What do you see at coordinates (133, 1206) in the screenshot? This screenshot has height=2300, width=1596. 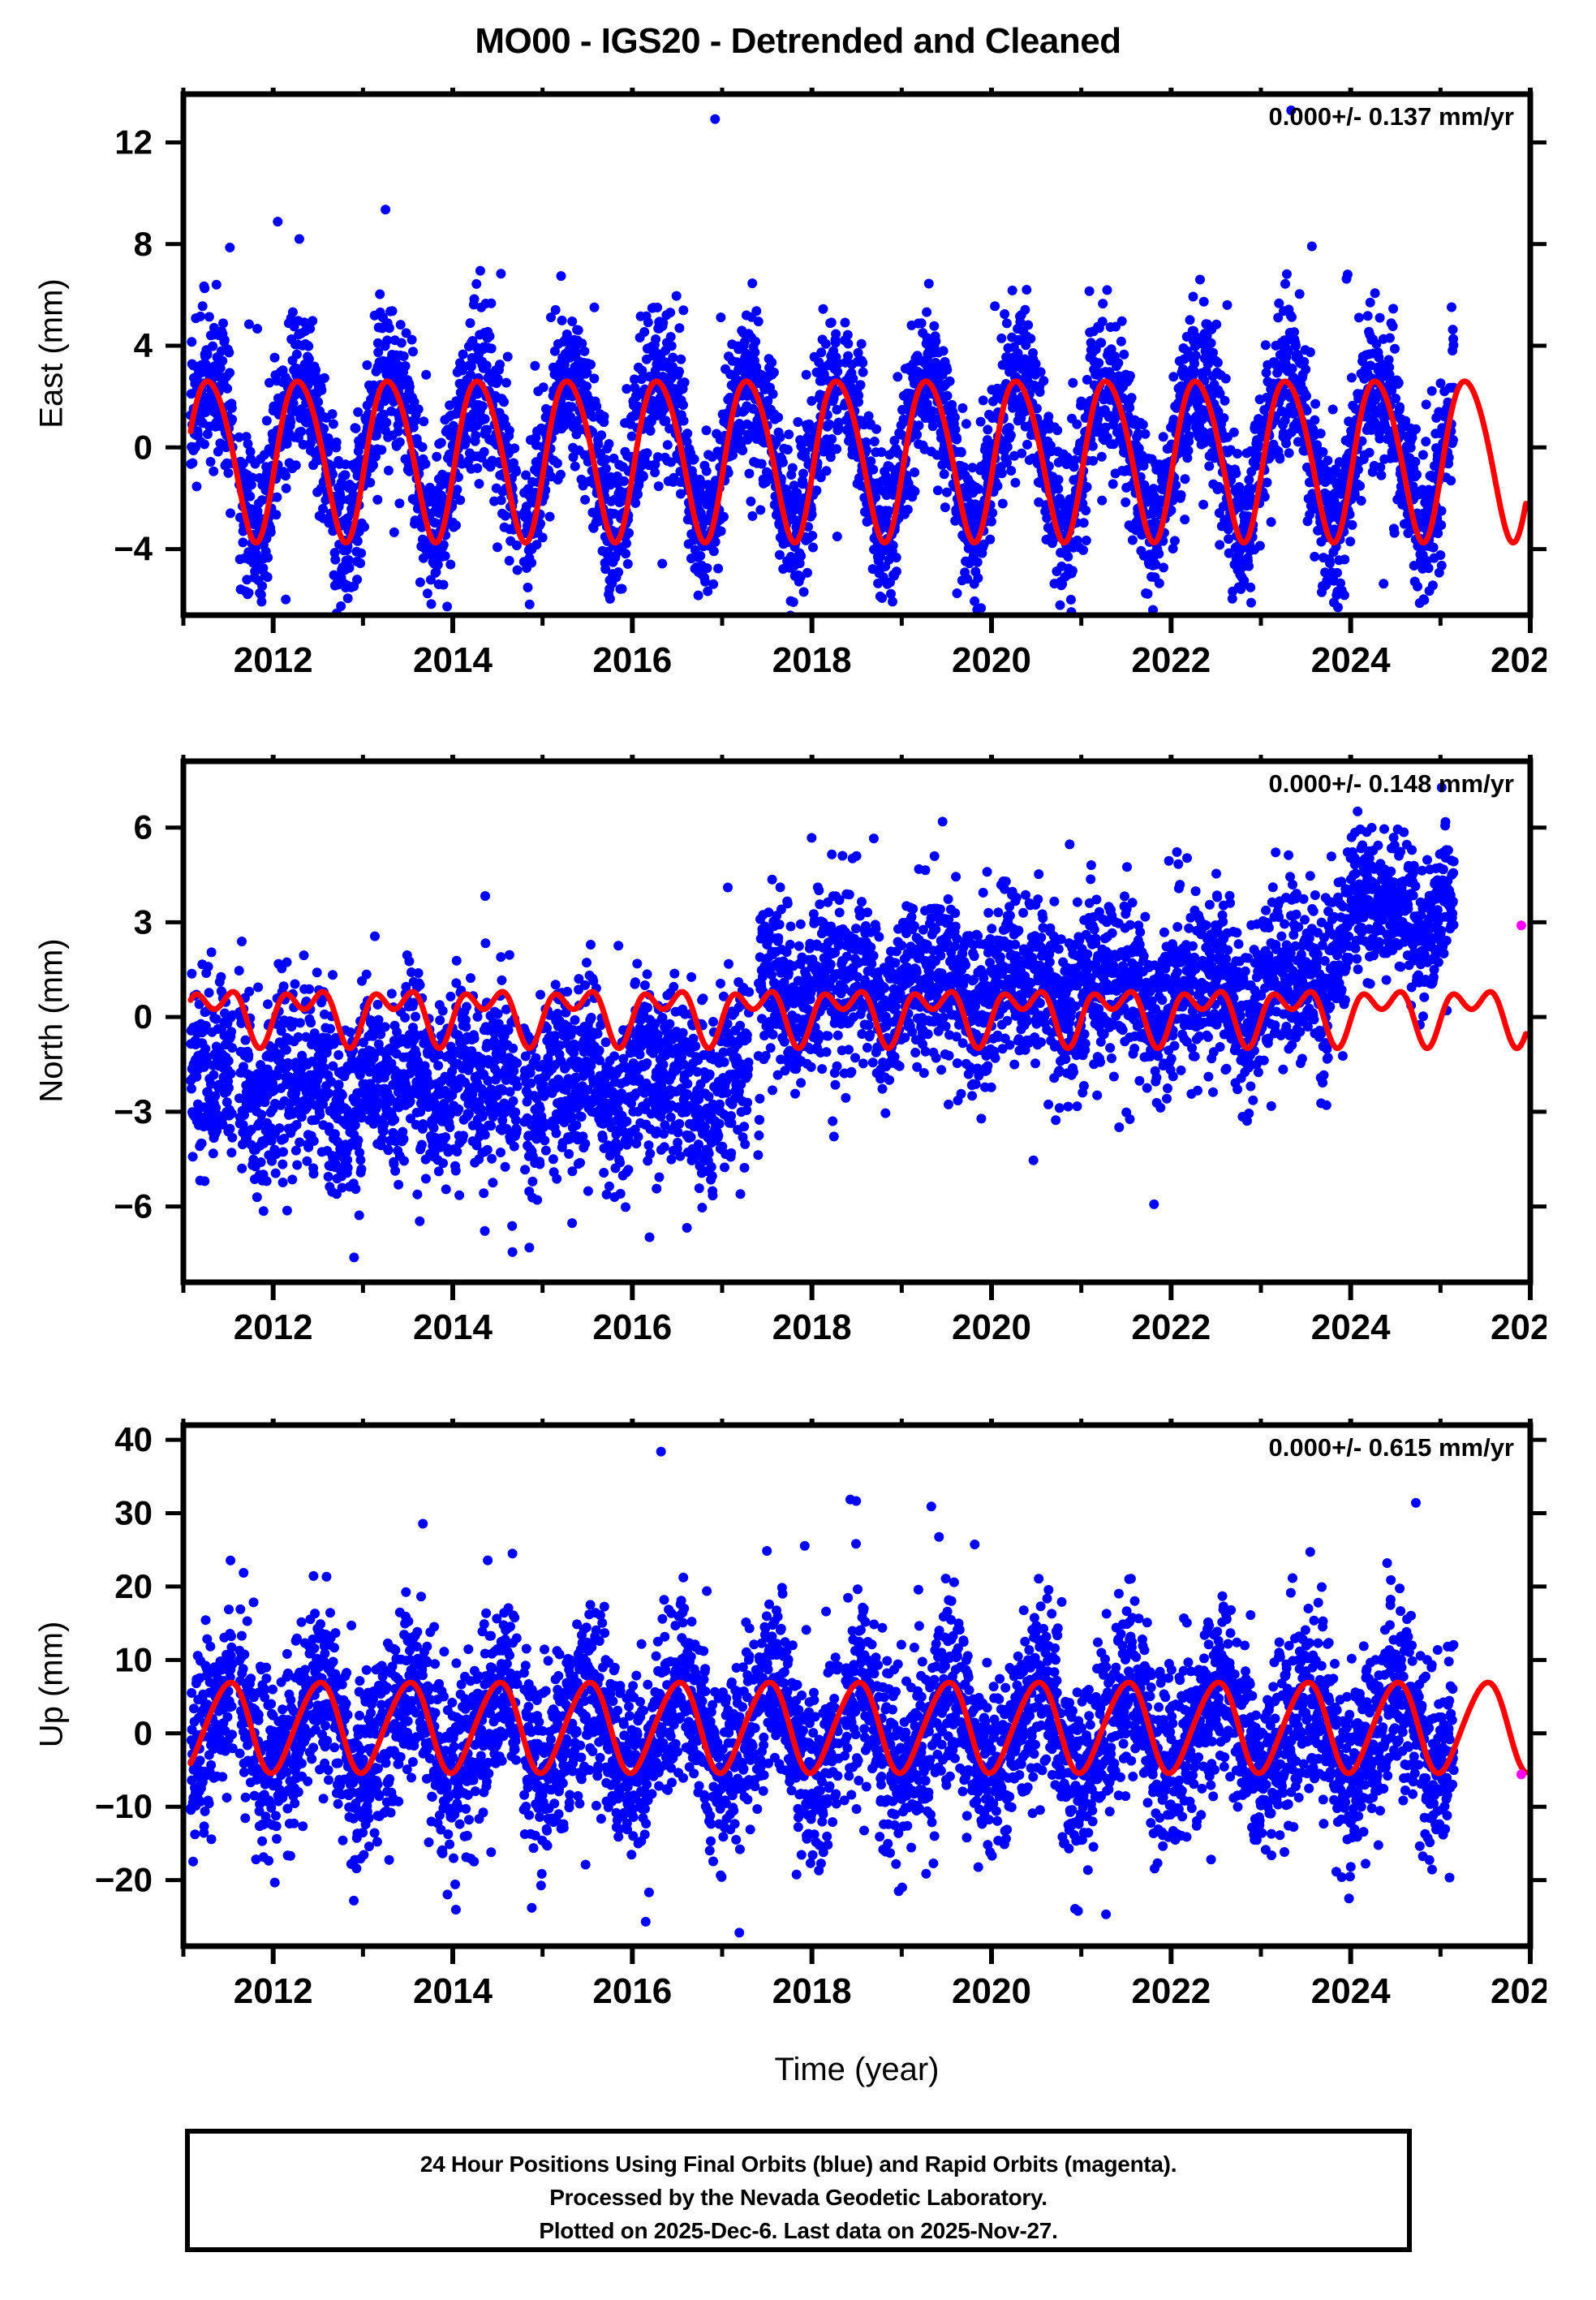 I see `y-tick-label: −6` at bounding box center [133, 1206].